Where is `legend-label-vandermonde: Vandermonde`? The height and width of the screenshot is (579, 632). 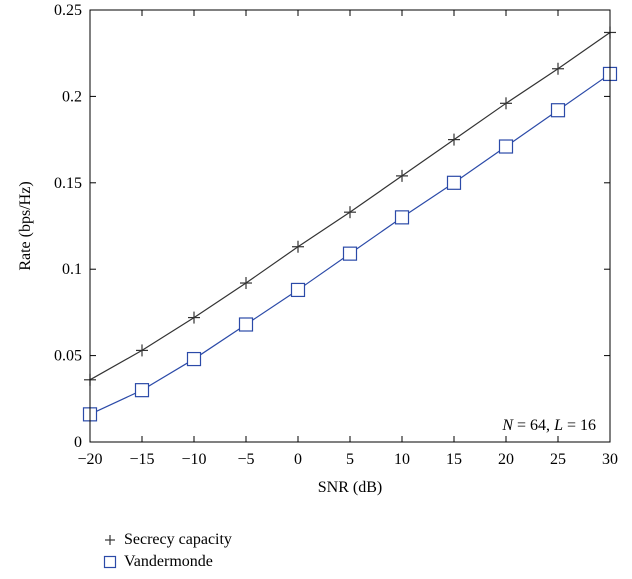
legend-label-vandermonde: Vandermonde is located at coordinates (168, 561).